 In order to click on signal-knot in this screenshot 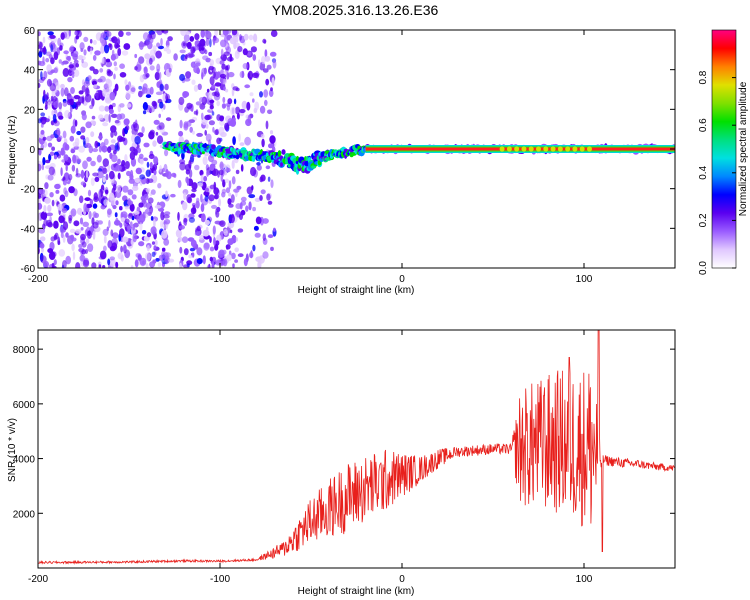, I will do `click(553, 149)`.